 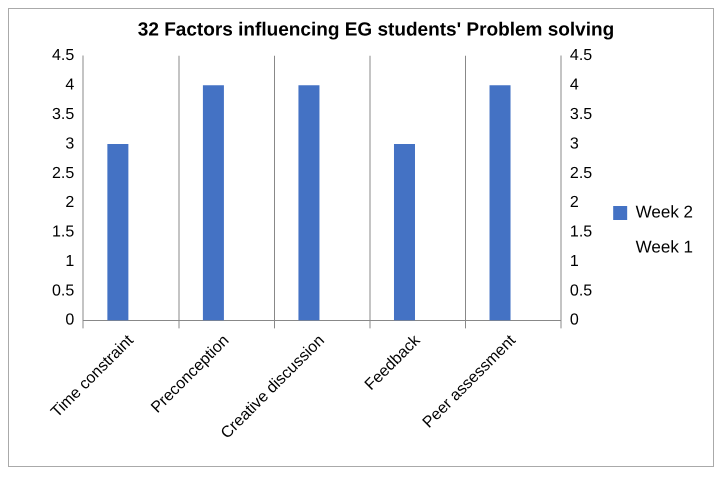 What do you see at coordinates (581, 55) in the screenshot?
I see `y2-tick-label: 4.5` at bounding box center [581, 55].